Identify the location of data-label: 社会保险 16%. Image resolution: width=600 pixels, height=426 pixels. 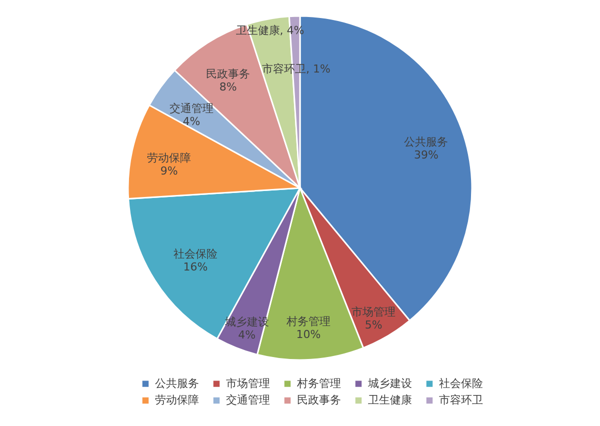
(195, 260).